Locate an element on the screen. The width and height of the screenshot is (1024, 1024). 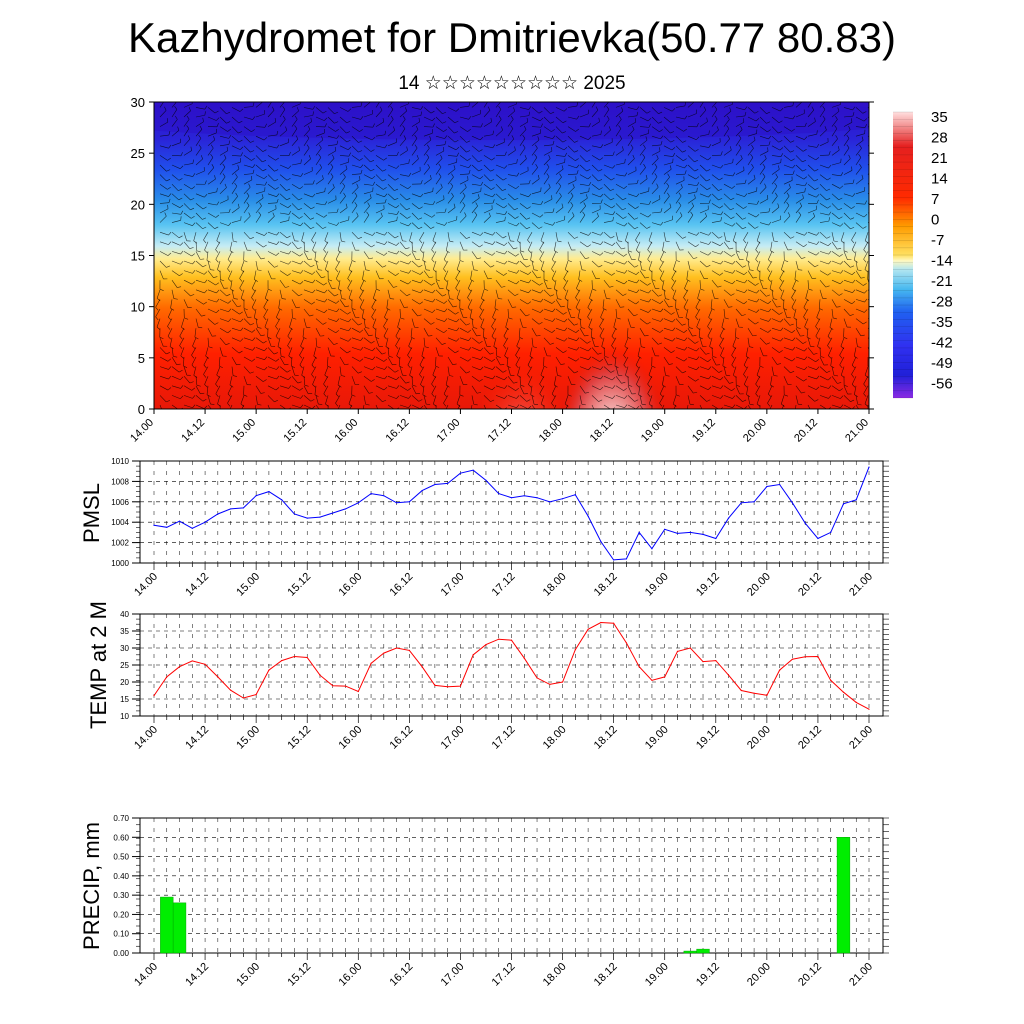
heat-ytick-label: 20 is located at coordinates (138, 204).